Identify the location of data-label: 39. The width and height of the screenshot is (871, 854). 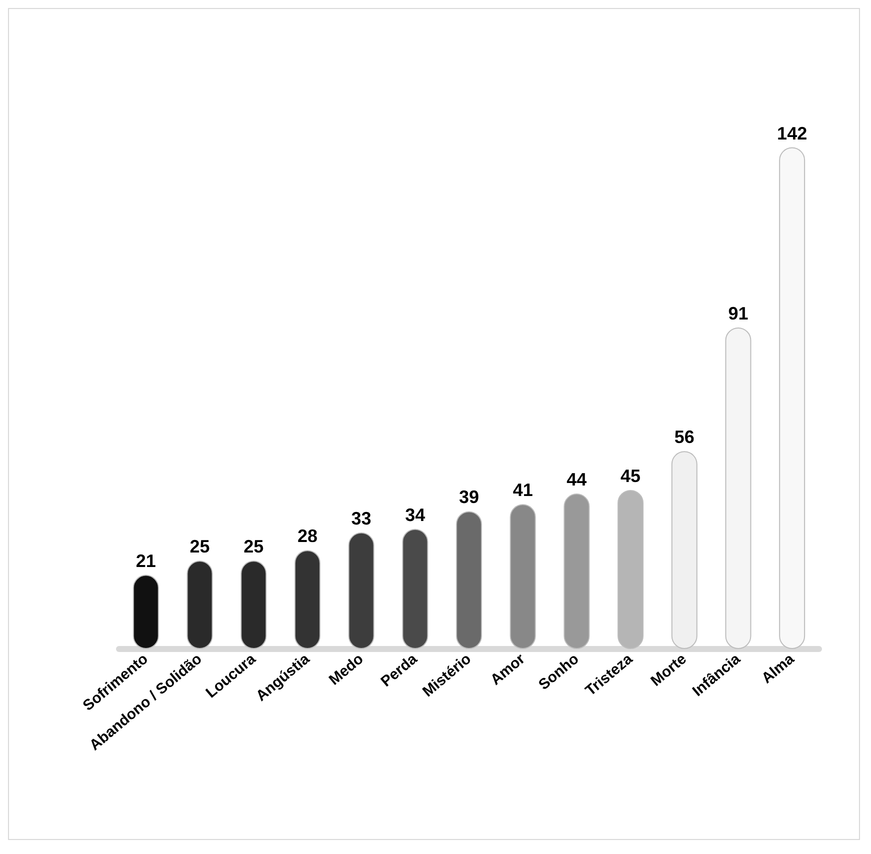
(469, 497).